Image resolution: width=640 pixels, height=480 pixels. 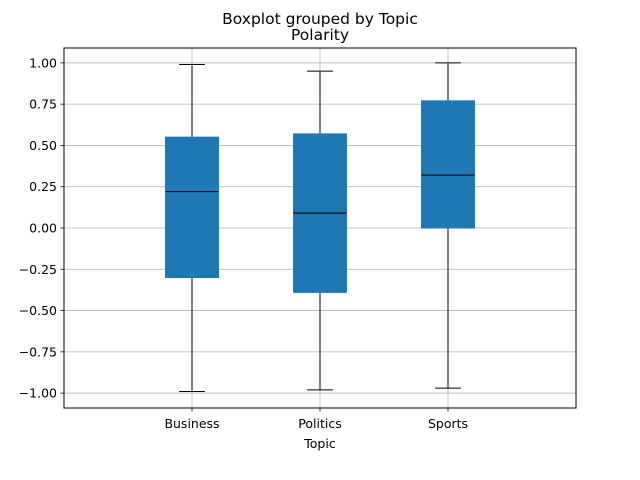 I want to click on y-tick-label: 0.00, so click(x=43, y=228).